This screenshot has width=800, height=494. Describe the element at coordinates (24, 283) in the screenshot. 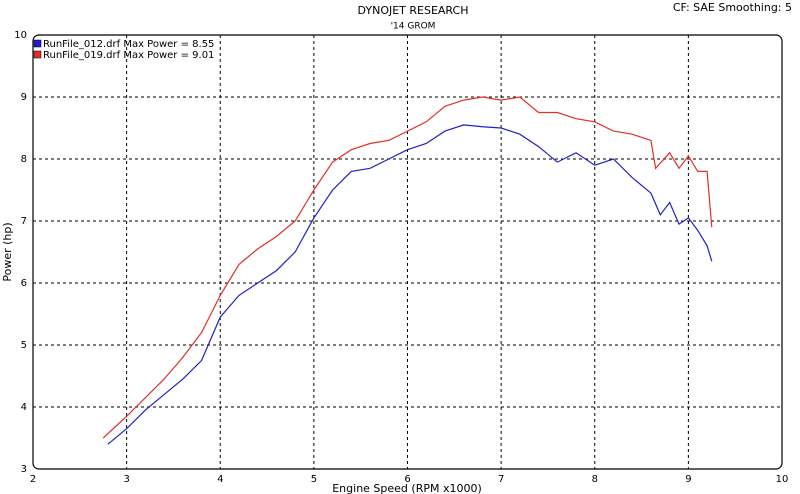

I see `y-tick-label: 6` at that location.